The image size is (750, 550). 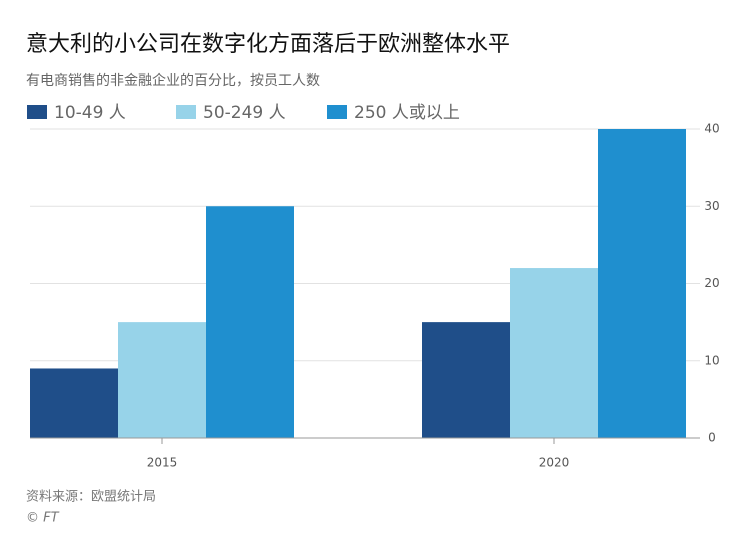 What do you see at coordinates (711, 206) in the screenshot?
I see `y-tick-label: 30` at bounding box center [711, 206].